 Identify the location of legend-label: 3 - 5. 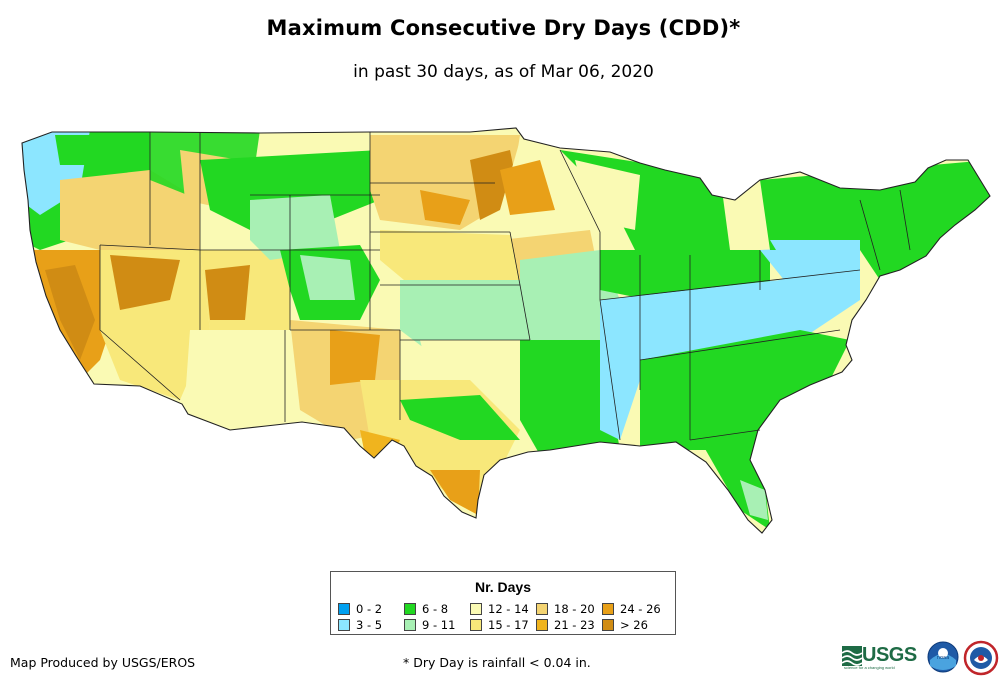
(369, 625).